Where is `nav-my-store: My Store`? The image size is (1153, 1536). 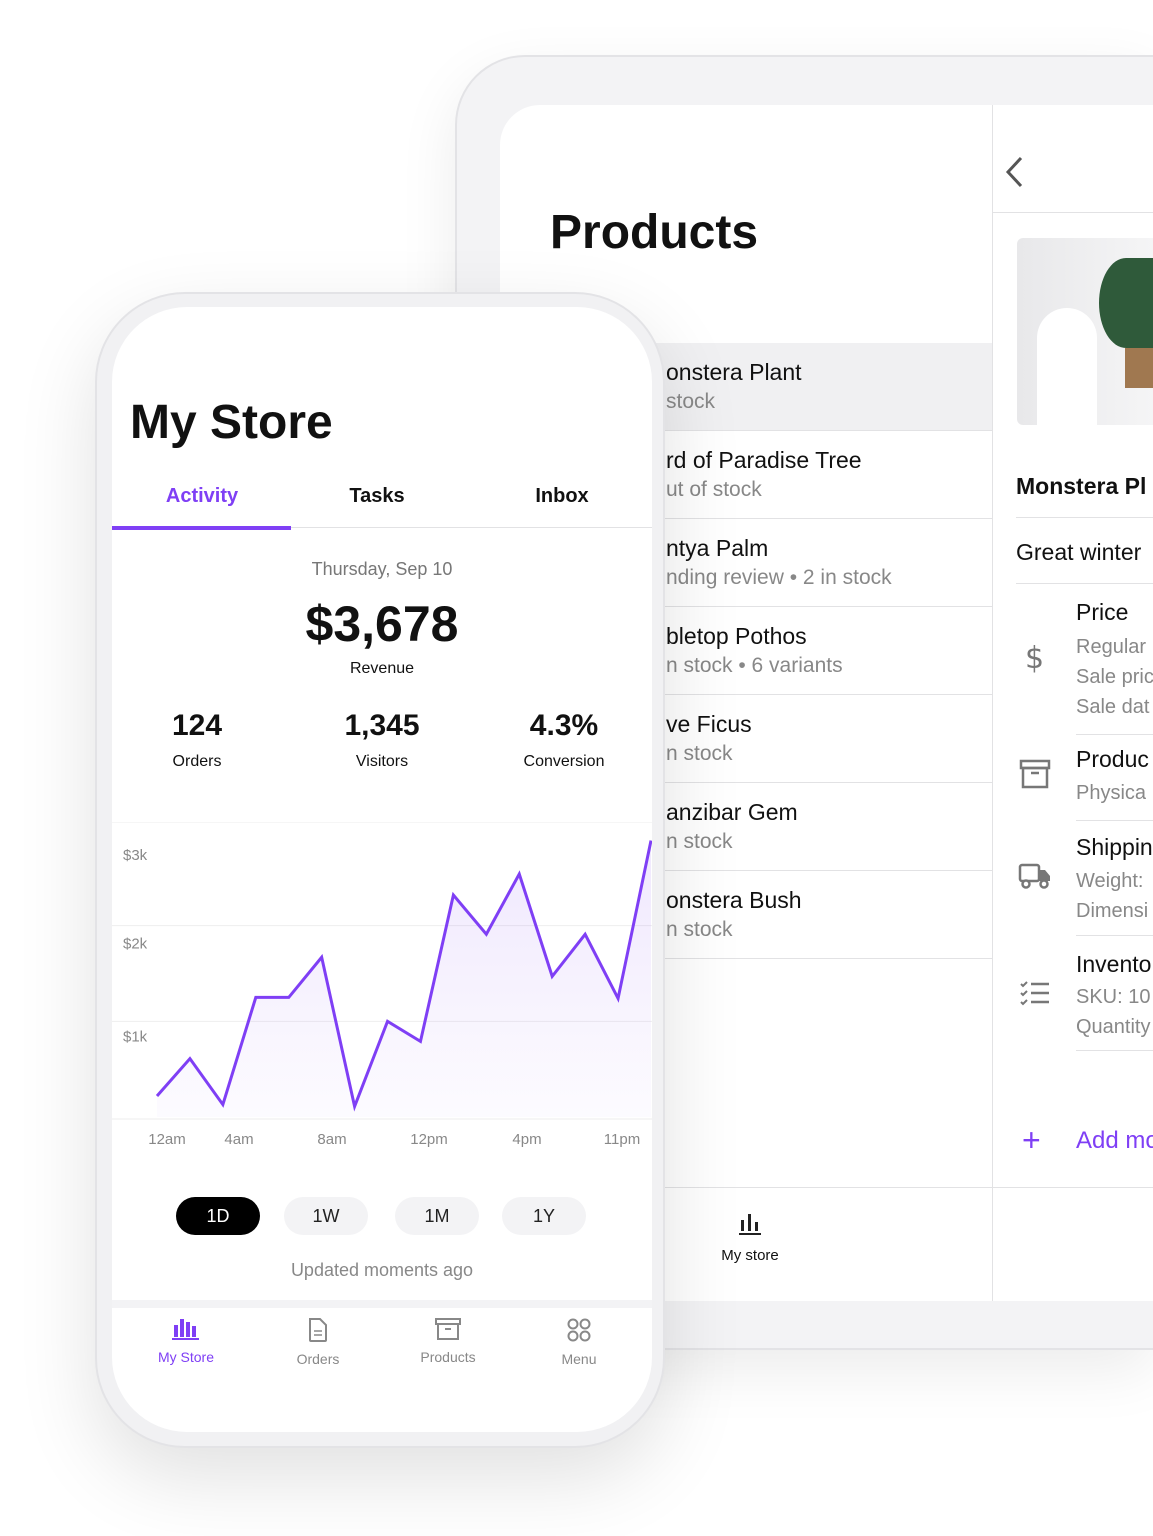 nav-my-store: My Store is located at coordinates (186, 1341).